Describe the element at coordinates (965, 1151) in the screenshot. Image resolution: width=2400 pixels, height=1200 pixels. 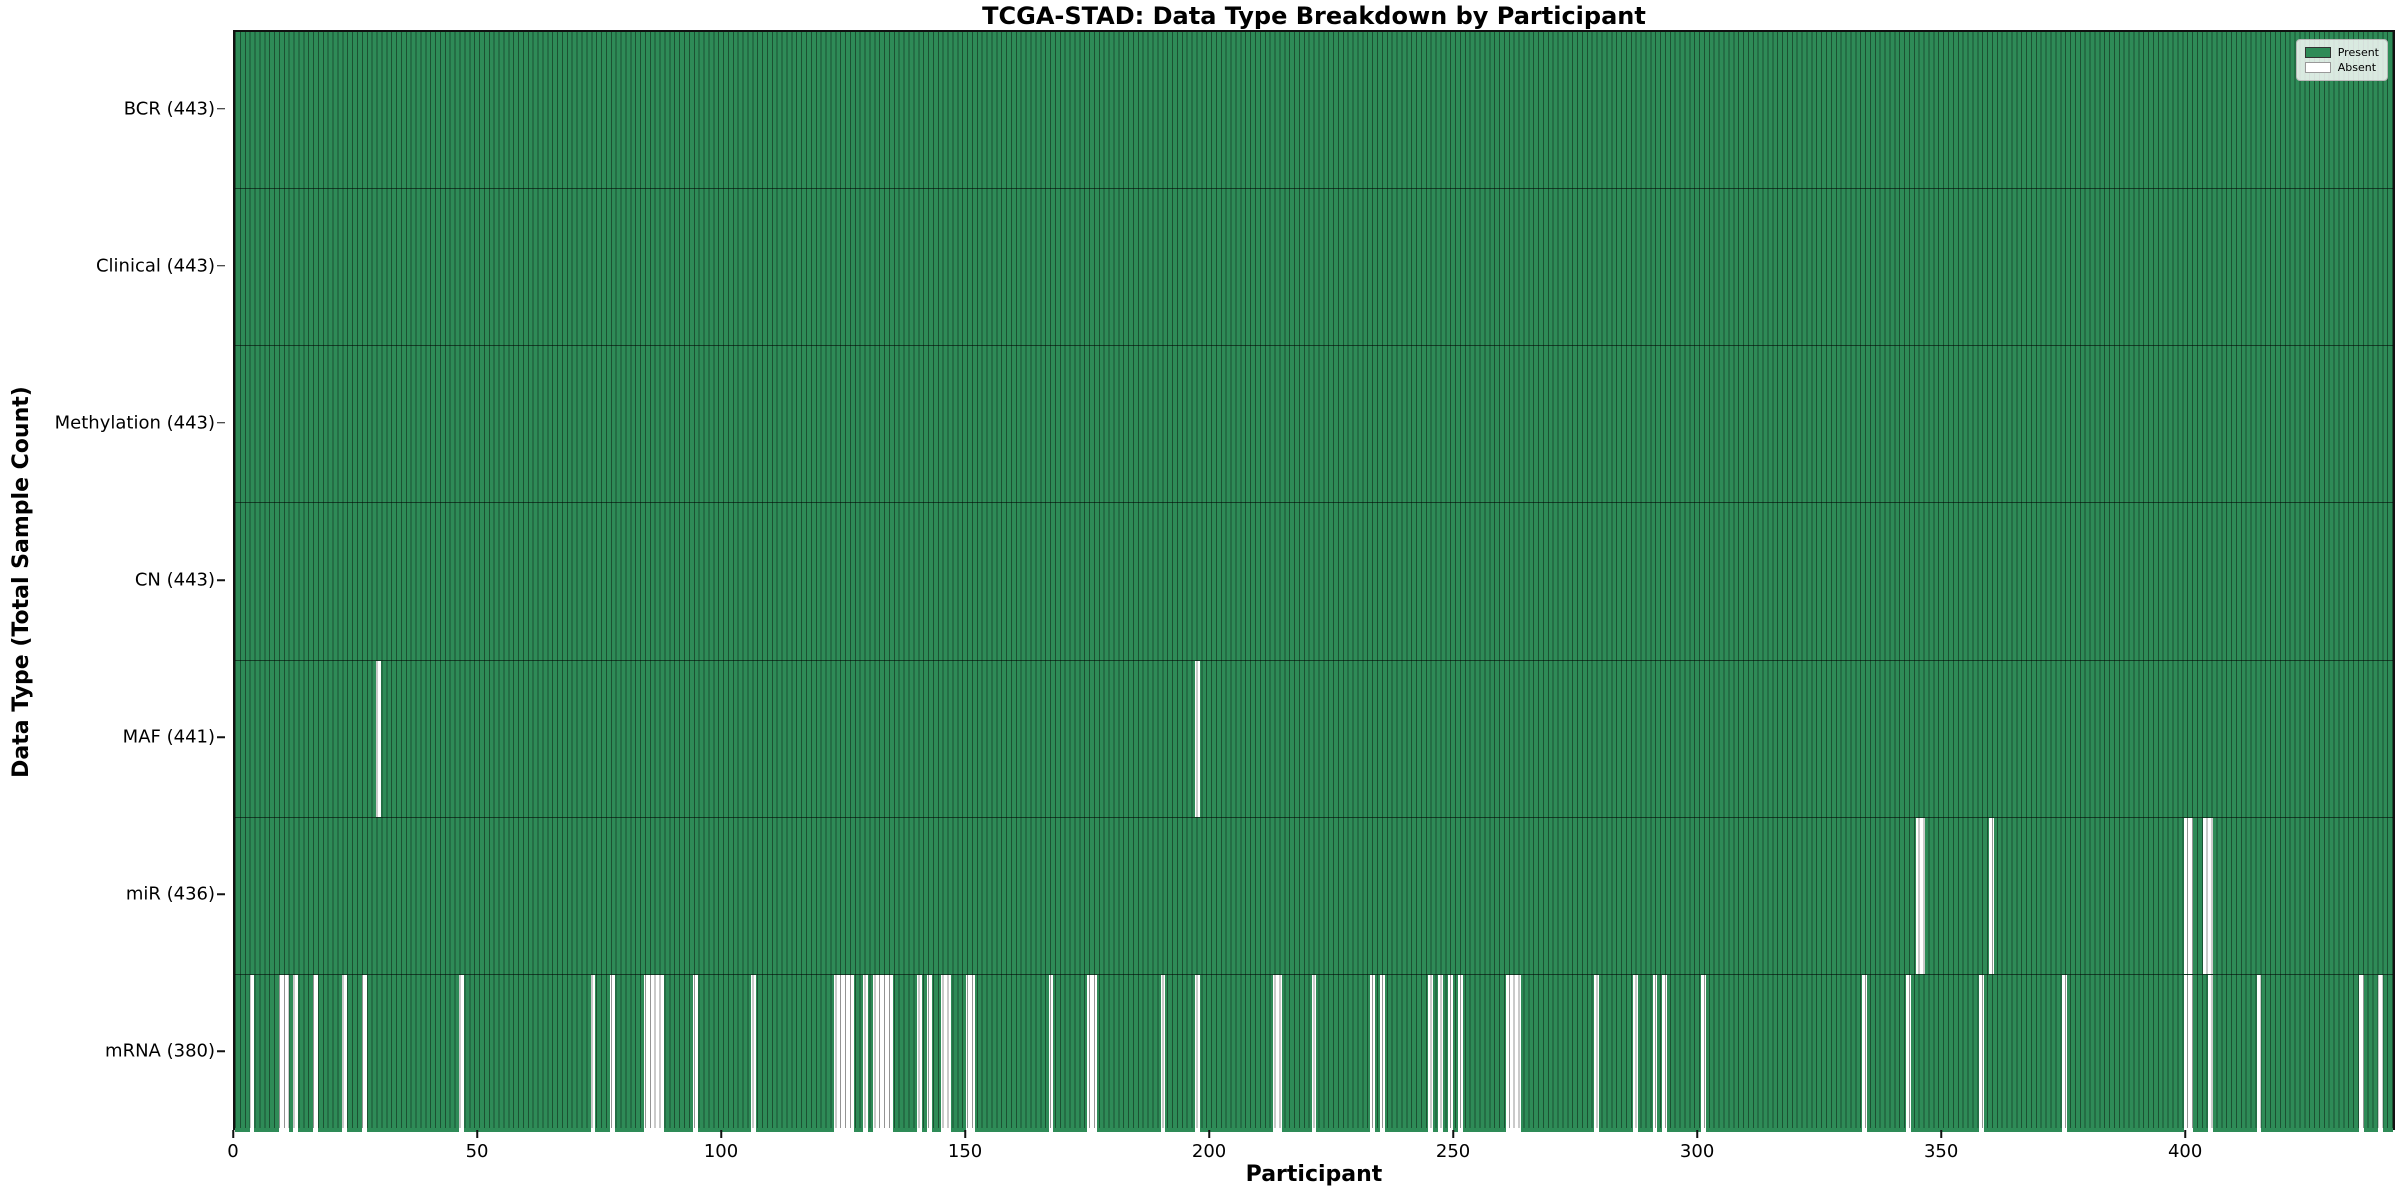
I see `x-tick-label: 150` at that location.